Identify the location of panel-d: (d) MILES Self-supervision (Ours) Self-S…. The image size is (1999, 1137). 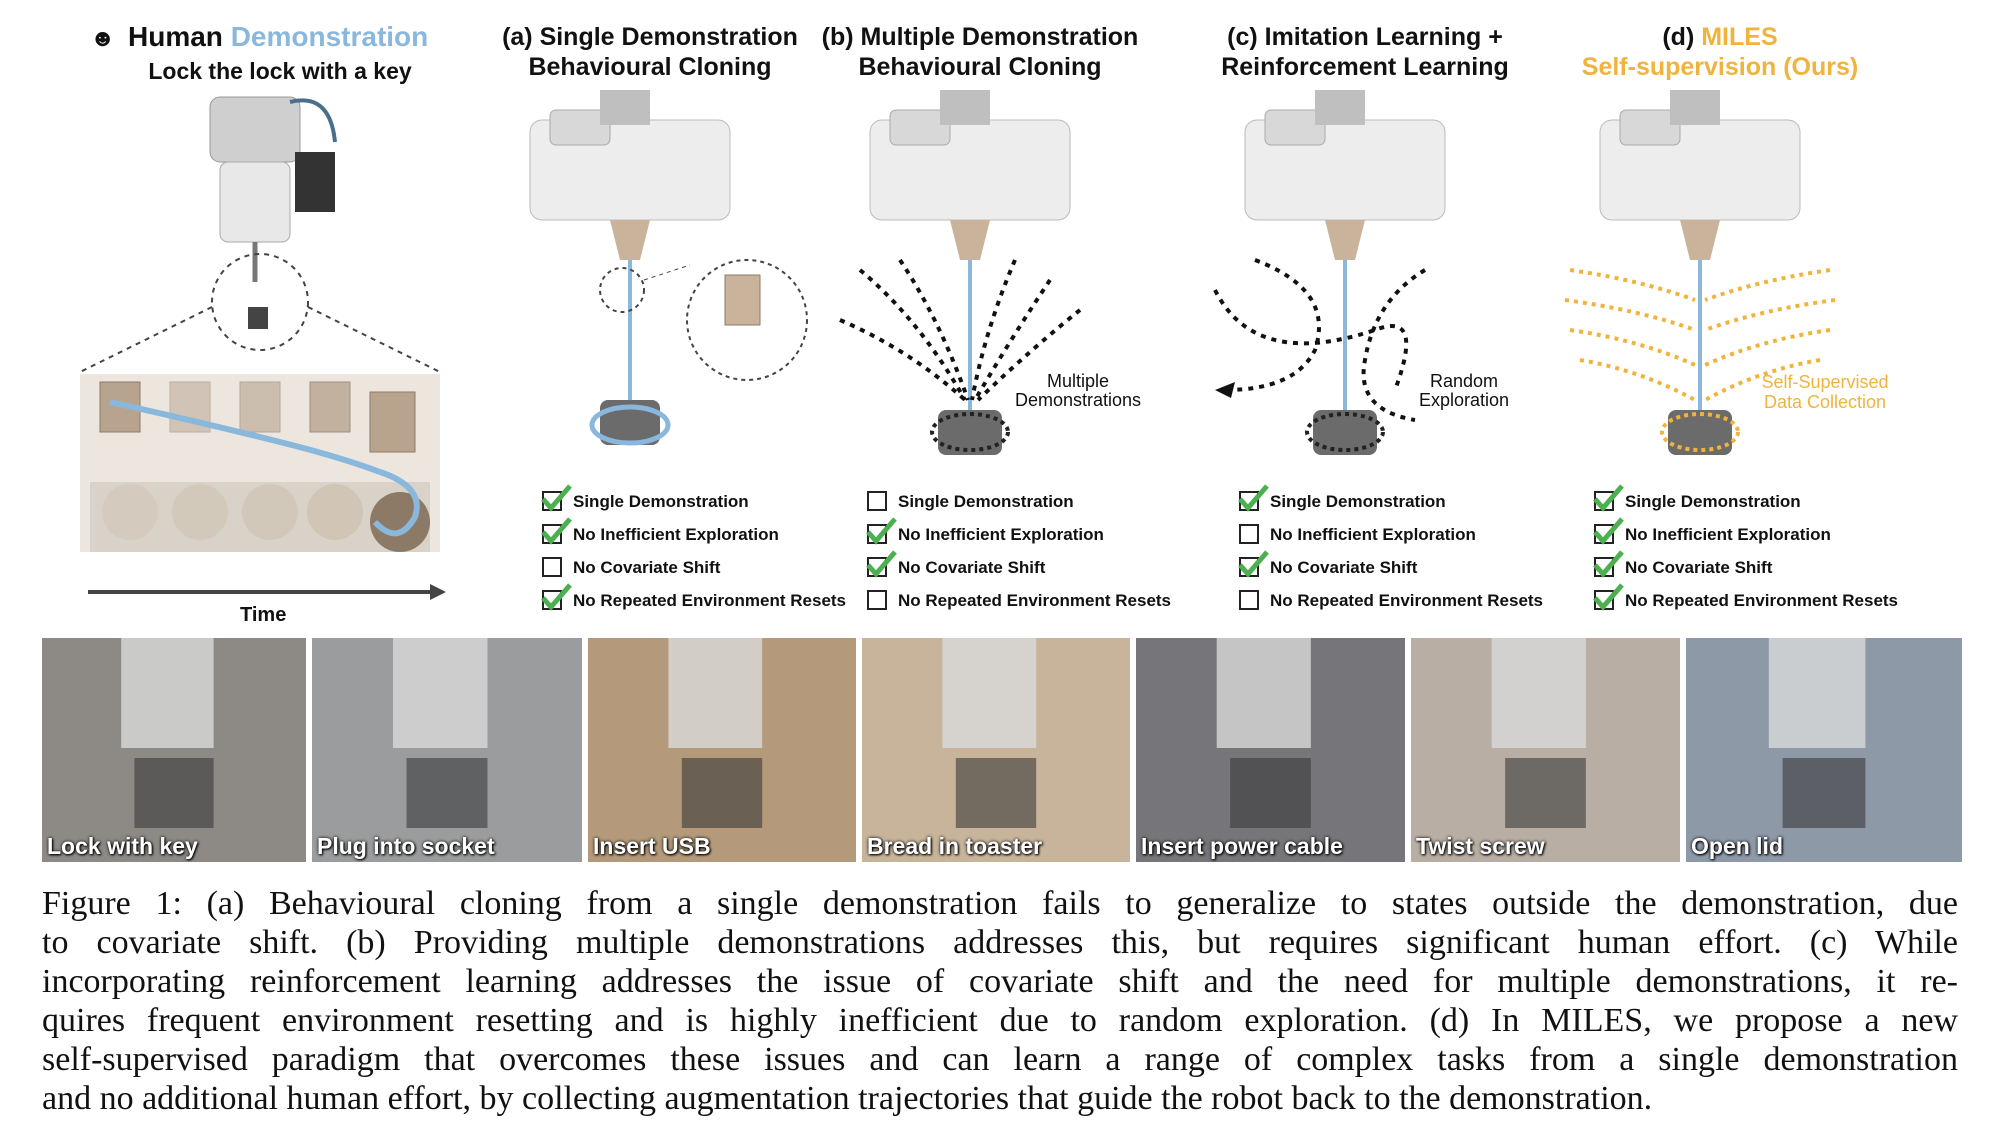
(1720, 322).